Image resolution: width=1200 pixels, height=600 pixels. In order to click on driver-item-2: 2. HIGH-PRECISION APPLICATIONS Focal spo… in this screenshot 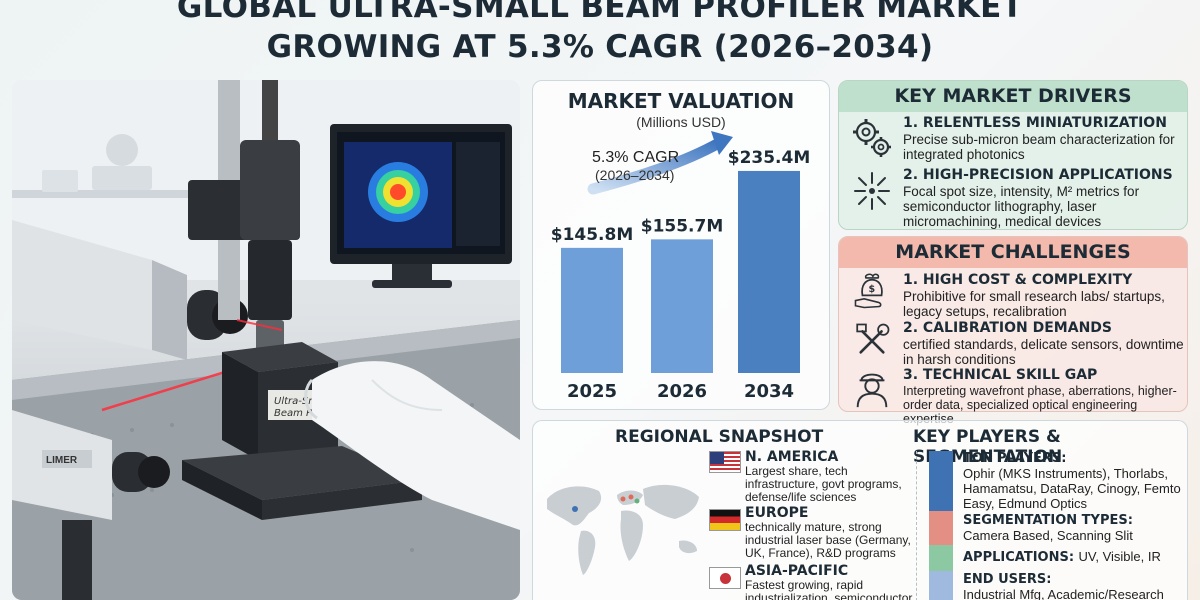, I will do `click(1044, 198)`.